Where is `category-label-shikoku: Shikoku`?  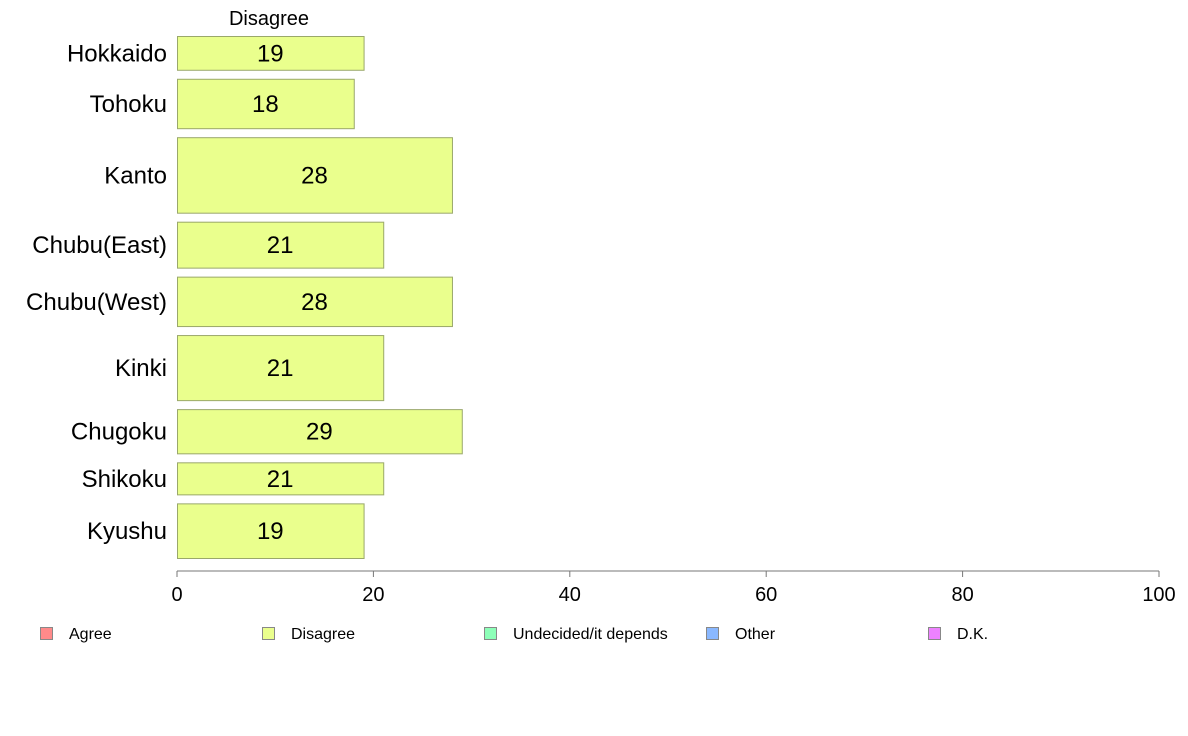
category-label-shikoku: Shikoku is located at coordinates (124, 479).